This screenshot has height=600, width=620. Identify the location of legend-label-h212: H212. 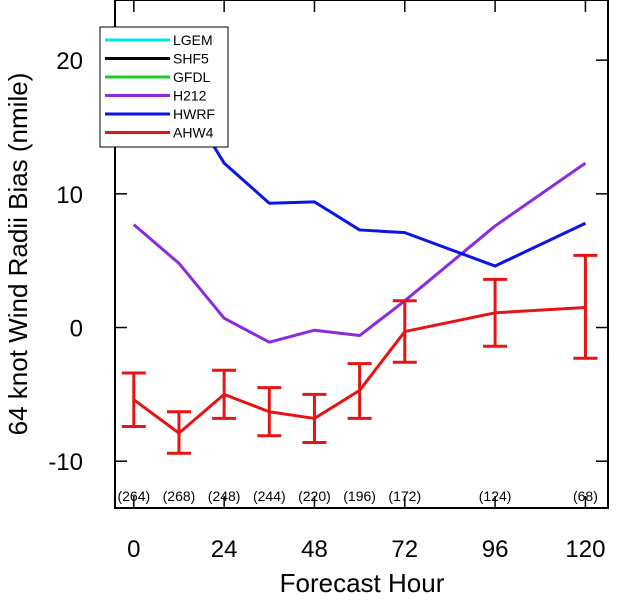
(190, 96).